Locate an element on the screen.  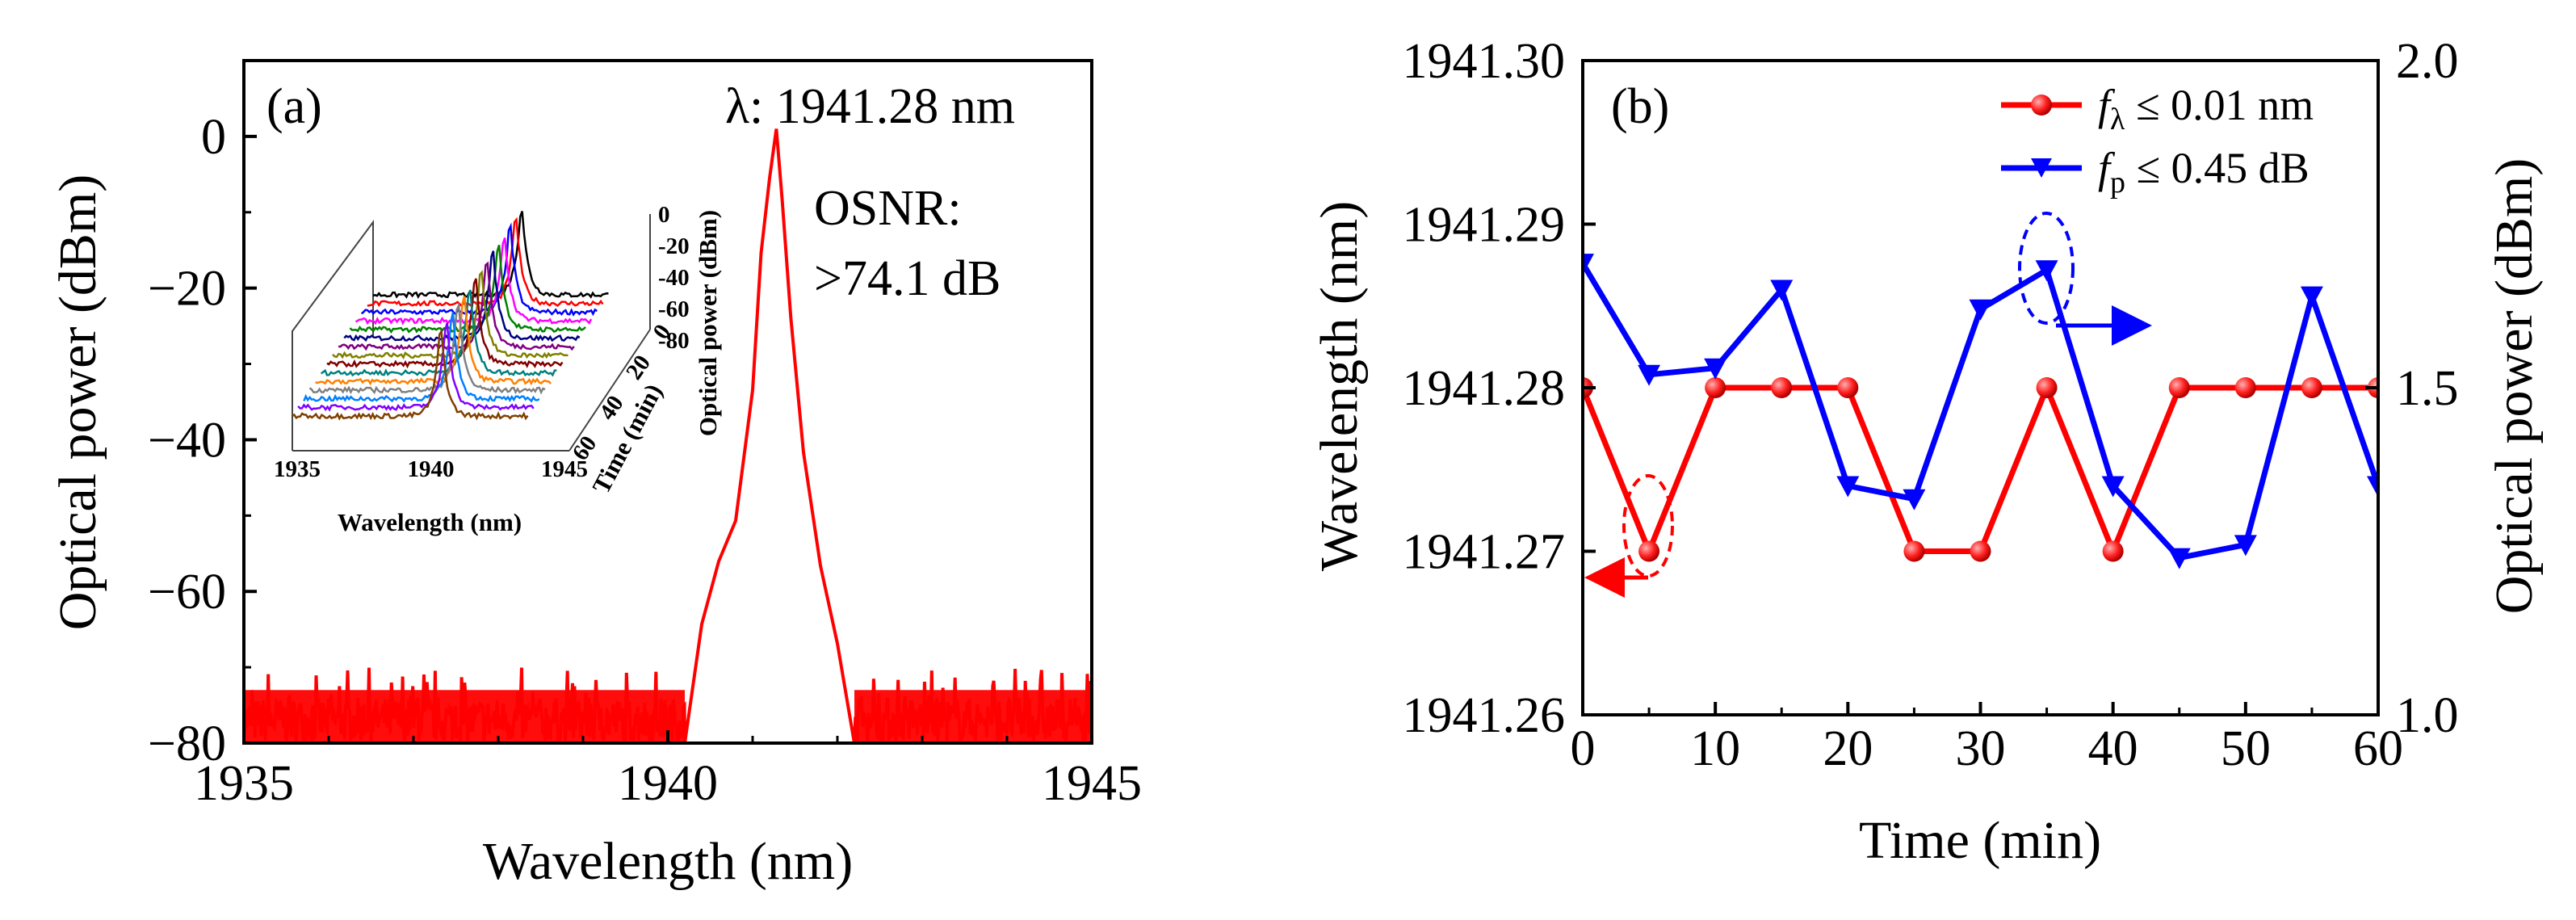
panel-b-y-left-tick-label: 1941.28 is located at coordinates (1484, 388).